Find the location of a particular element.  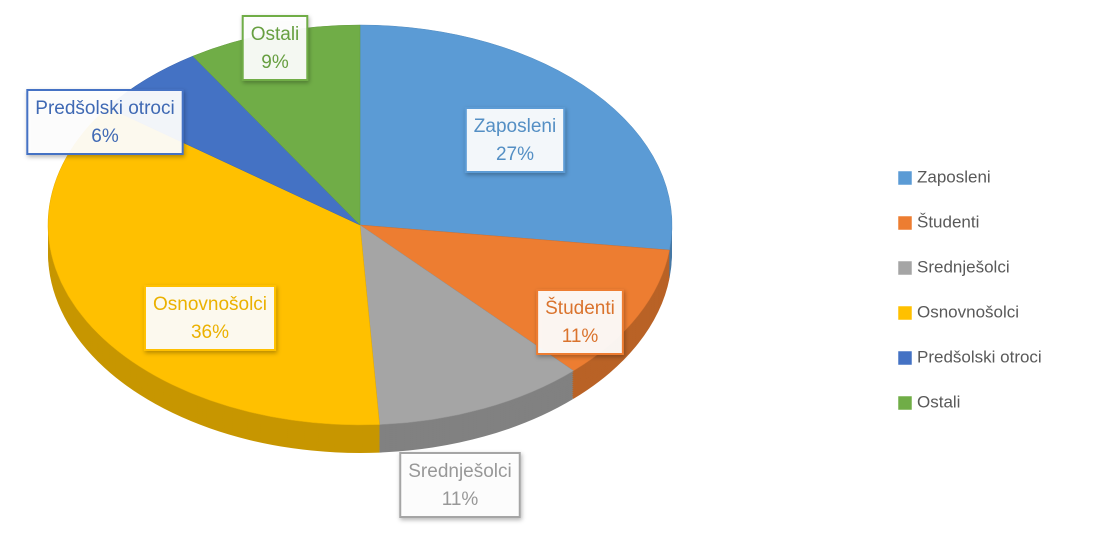

slice is located at coordinates (467, 324).